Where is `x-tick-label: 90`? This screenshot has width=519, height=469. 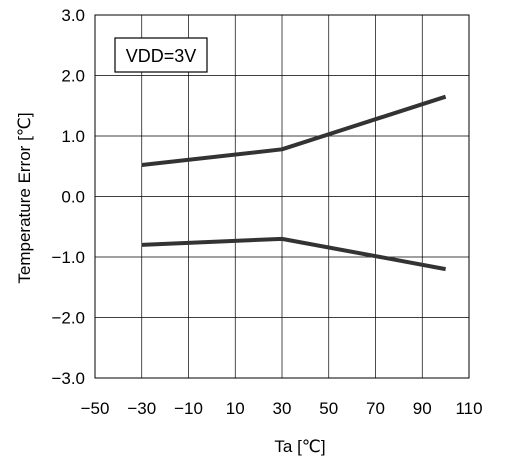
x-tick-label: 90 is located at coordinates (422, 408).